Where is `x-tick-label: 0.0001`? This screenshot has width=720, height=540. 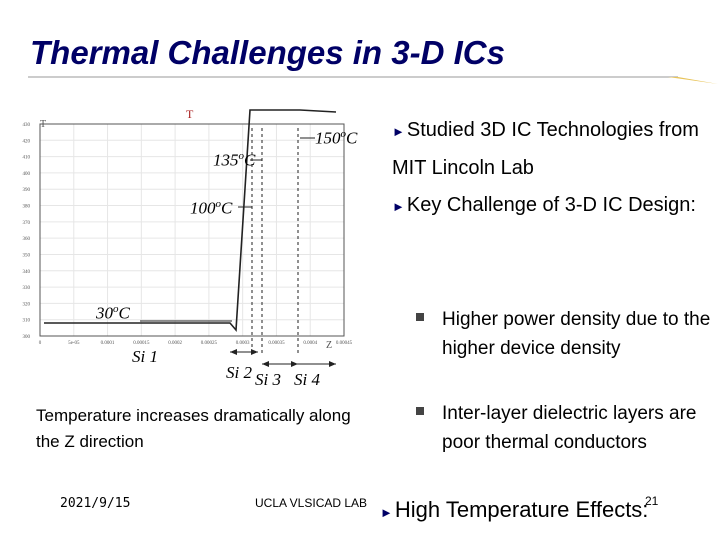
x-tick-label: 0.0001 is located at coordinates (108, 343).